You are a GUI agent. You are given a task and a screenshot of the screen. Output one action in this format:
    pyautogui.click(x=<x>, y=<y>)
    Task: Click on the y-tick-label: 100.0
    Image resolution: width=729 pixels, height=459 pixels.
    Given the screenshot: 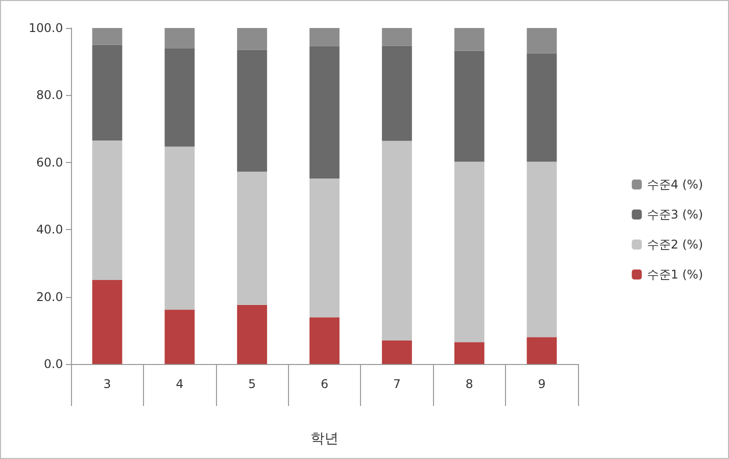 What is the action you would take?
    pyautogui.click(x=45, y=28)
    